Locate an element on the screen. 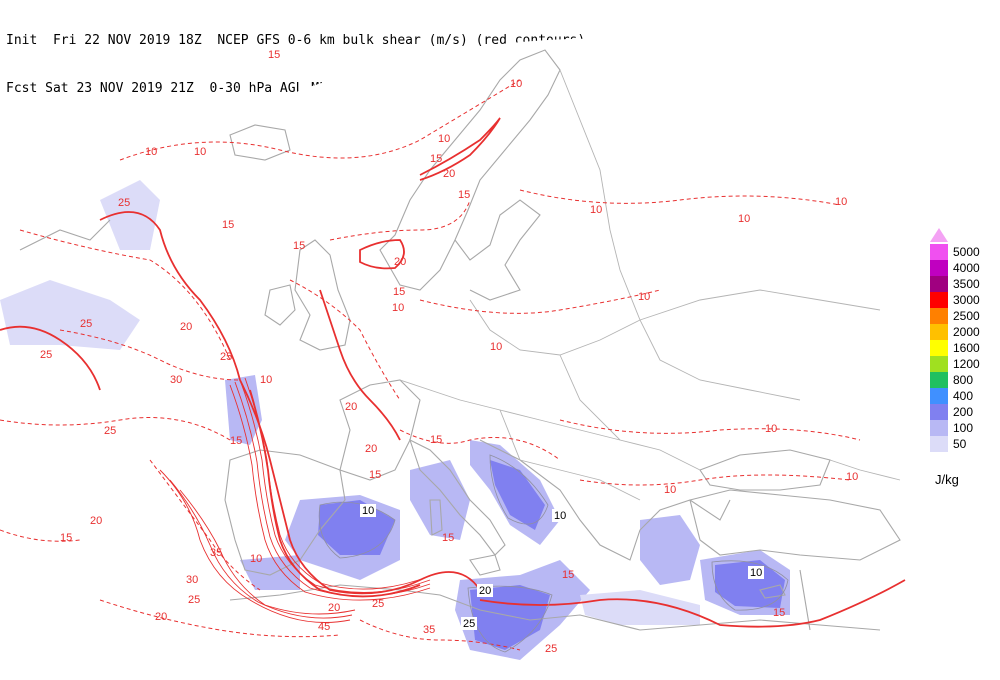 This screenshot has width=1000, height=680. cape-label-text: 25 is located at coordinates (469, 624).